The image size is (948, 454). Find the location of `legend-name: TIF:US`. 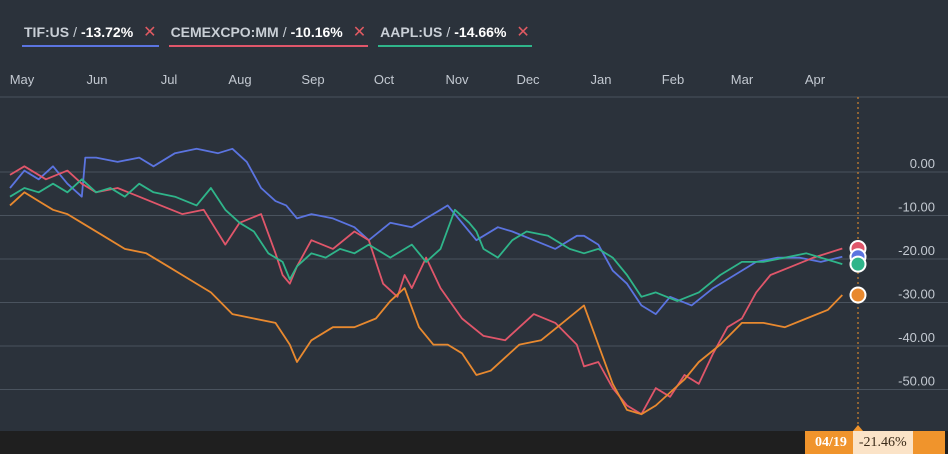

legend-name: TIF:US is located at coordinates (47, 32).